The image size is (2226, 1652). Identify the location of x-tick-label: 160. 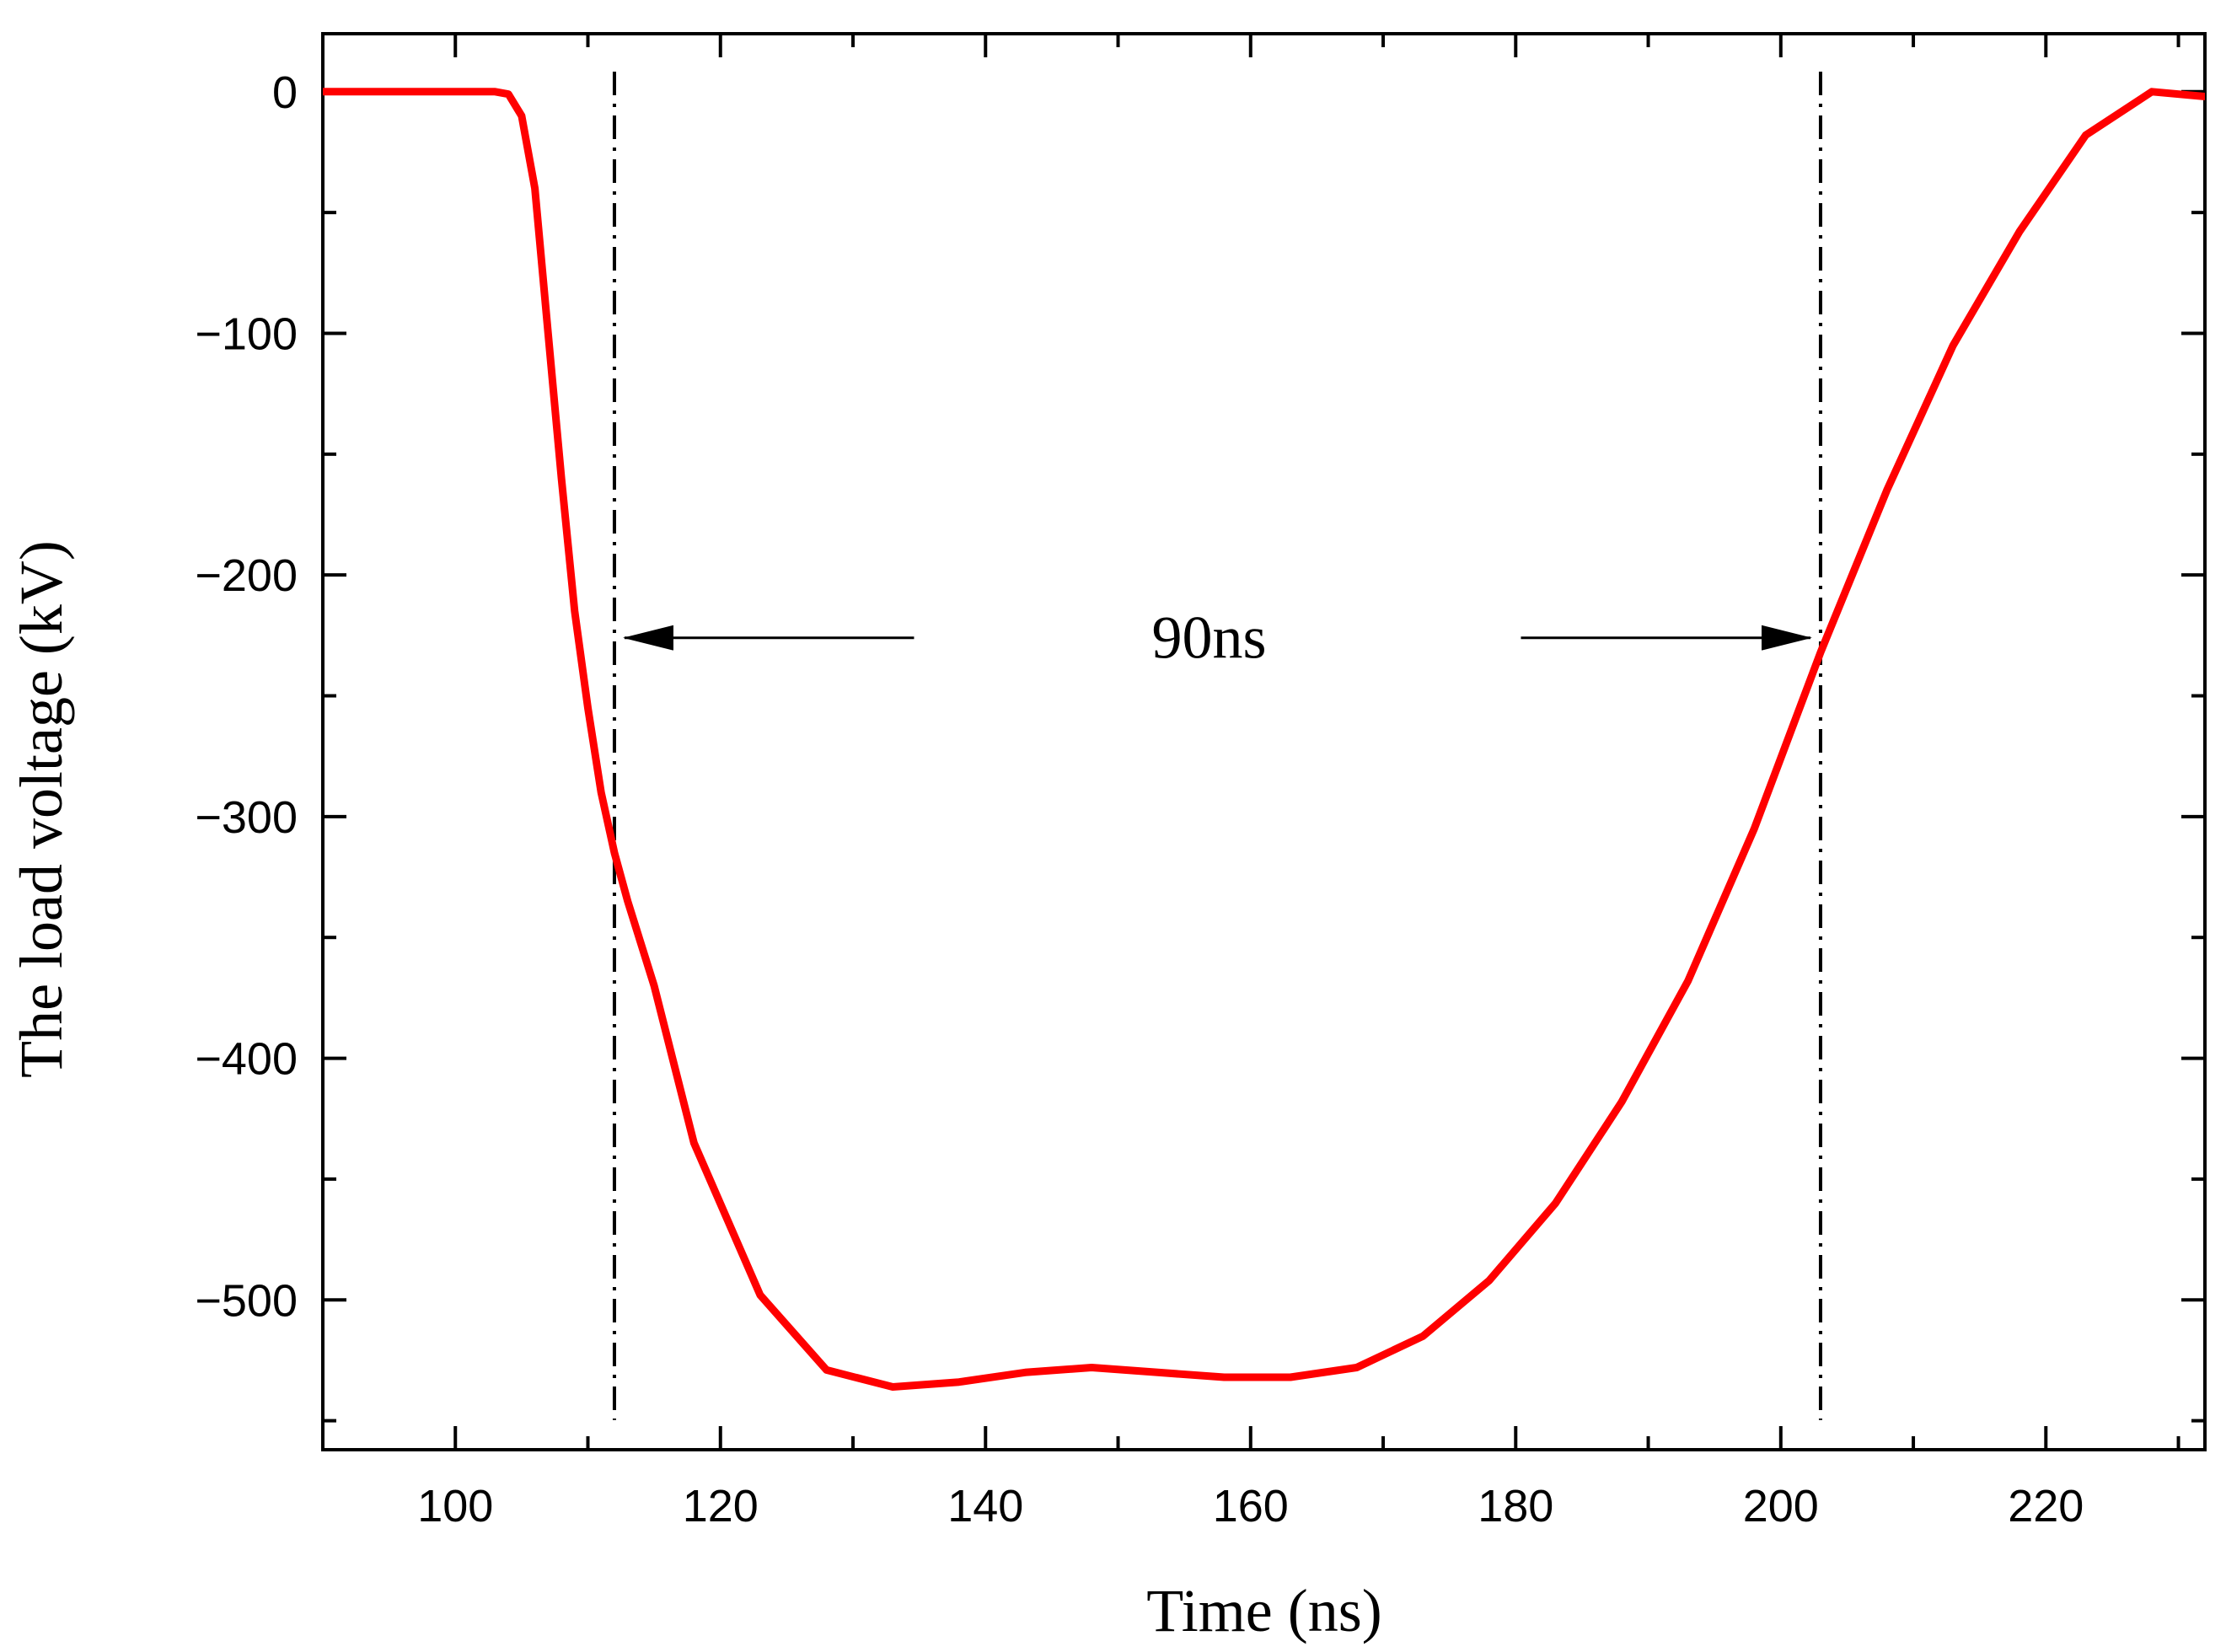
(1251, 1506).